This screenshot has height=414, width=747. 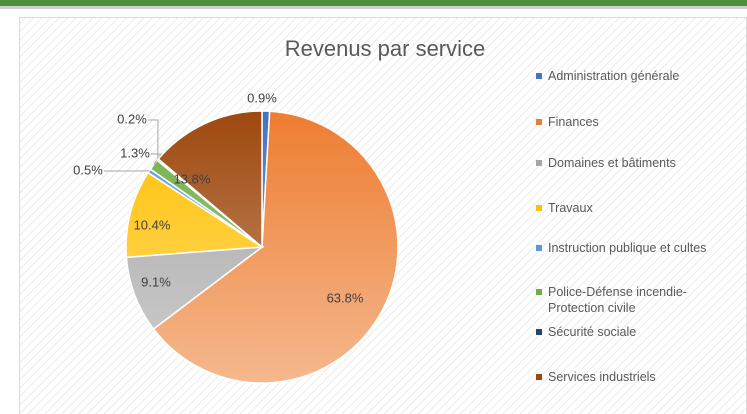 I want to click on data-label: 0.9%, so click(x=262, y=97).